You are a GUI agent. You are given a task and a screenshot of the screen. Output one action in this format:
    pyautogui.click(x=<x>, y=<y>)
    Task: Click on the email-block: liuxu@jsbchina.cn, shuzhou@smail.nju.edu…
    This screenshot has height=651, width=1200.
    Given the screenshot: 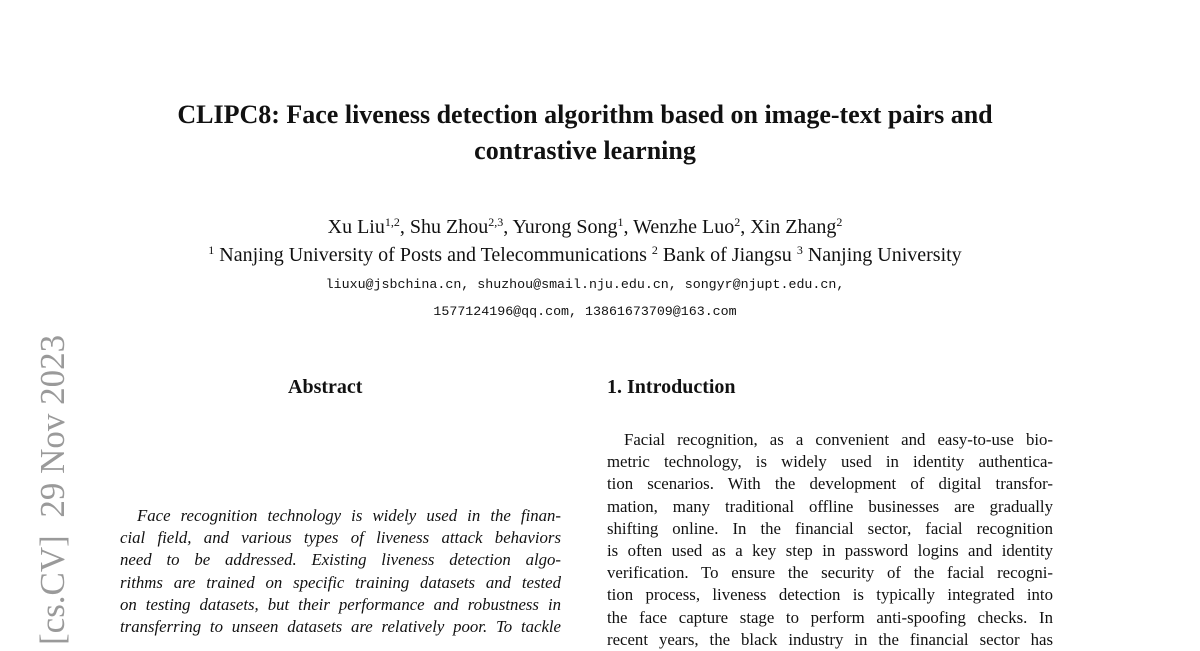 What is the action you would take?
    pyautogui.click(x=585, y=298)
    